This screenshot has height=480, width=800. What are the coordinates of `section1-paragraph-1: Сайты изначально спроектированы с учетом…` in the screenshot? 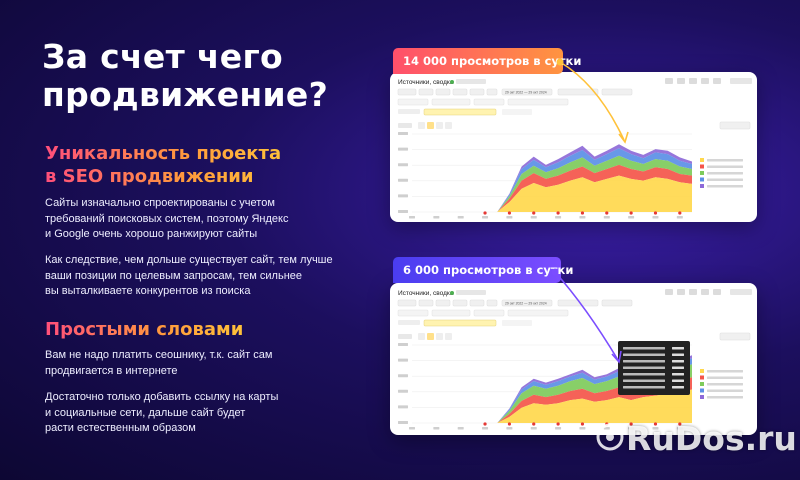 It's located at (167, 218).